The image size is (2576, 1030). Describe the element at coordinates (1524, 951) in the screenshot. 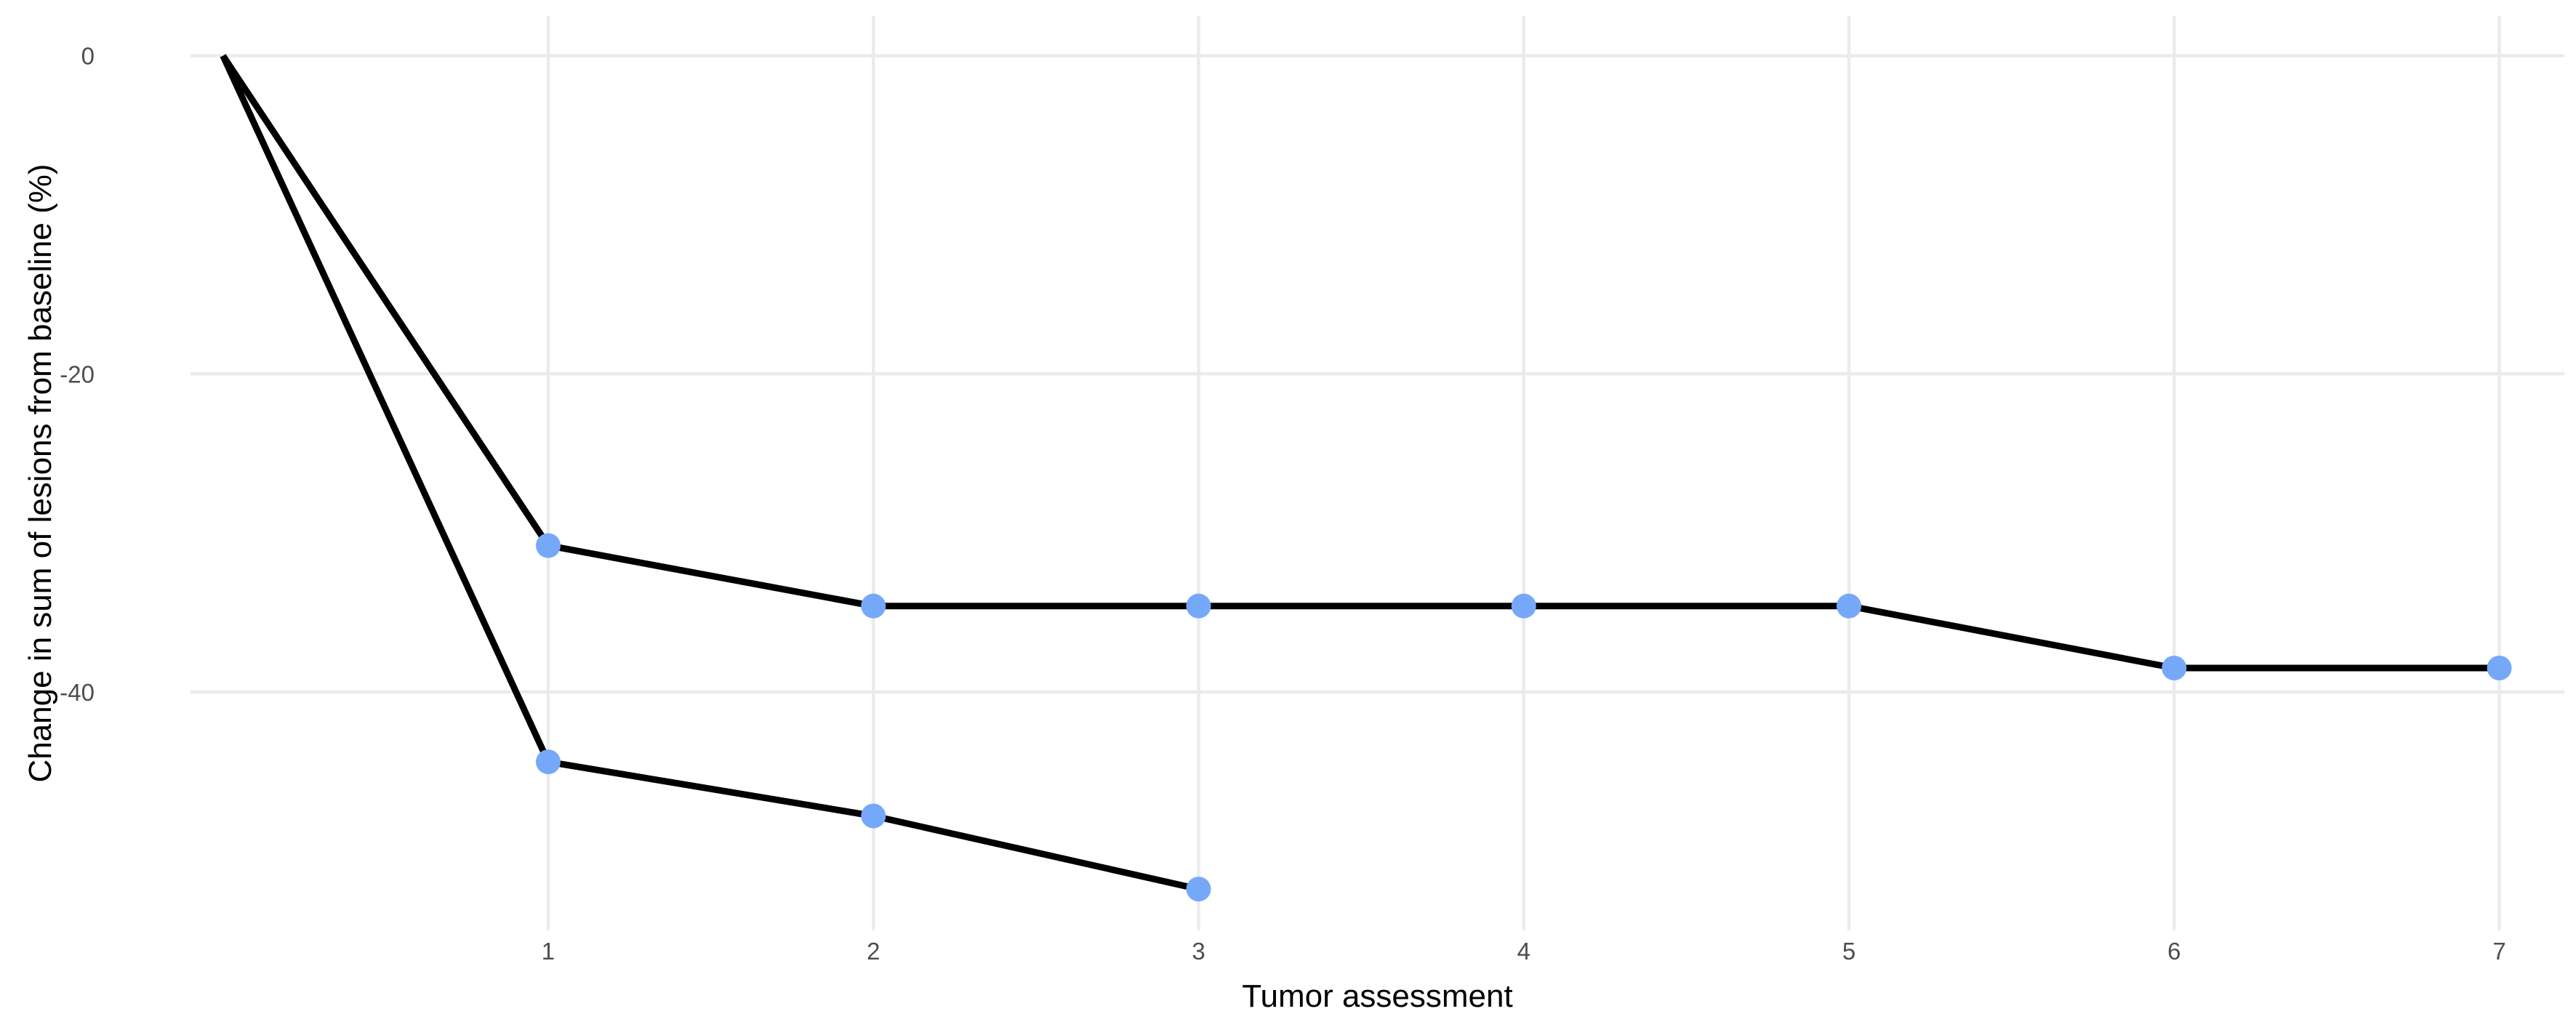

I see `x-tick-label: 4` at that location.